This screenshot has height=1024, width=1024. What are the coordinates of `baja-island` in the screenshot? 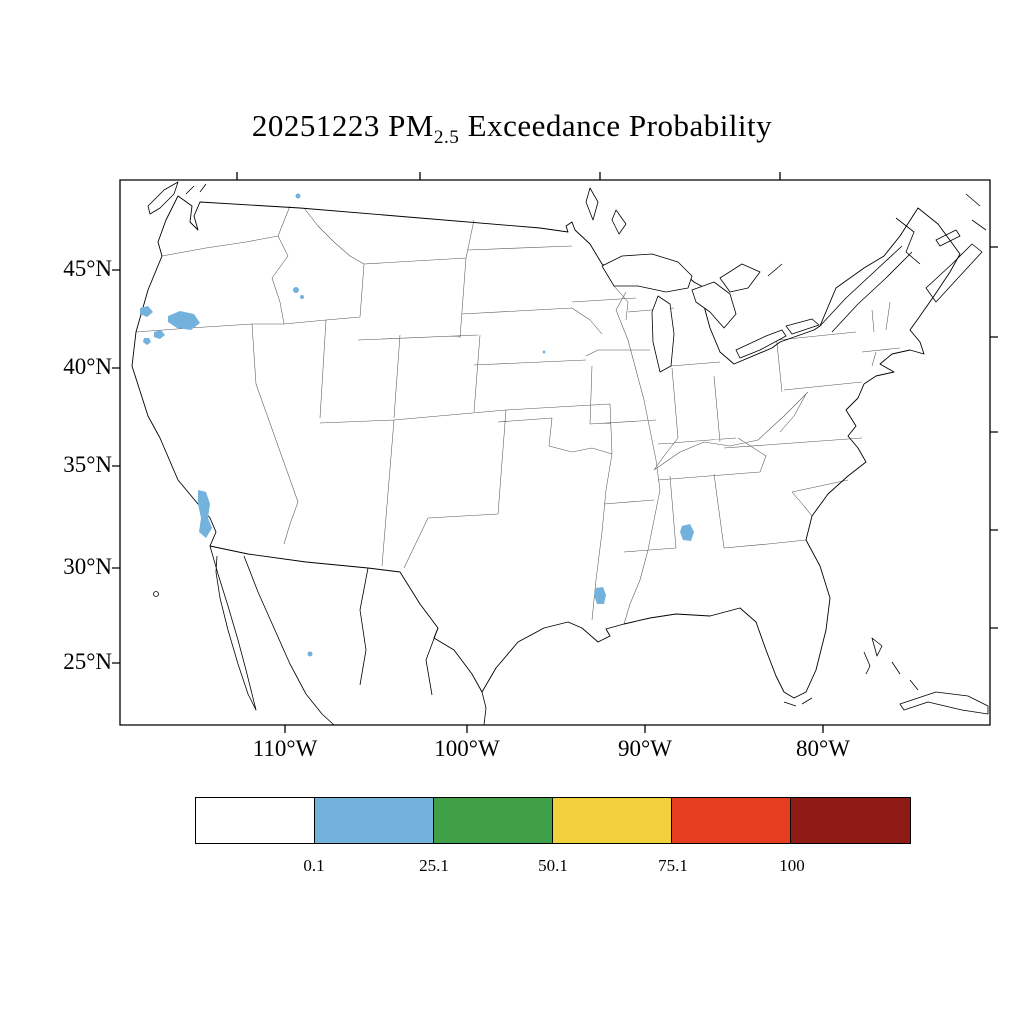 It's located at (156, 594).